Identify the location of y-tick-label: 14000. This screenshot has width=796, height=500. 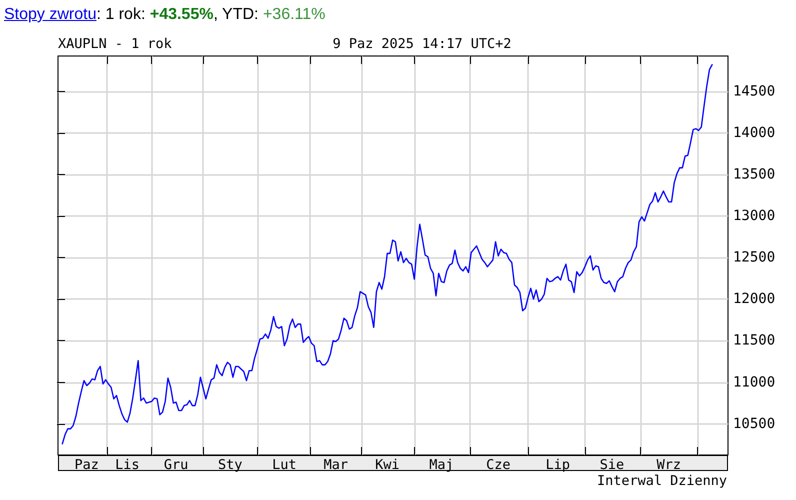
(754, 132).